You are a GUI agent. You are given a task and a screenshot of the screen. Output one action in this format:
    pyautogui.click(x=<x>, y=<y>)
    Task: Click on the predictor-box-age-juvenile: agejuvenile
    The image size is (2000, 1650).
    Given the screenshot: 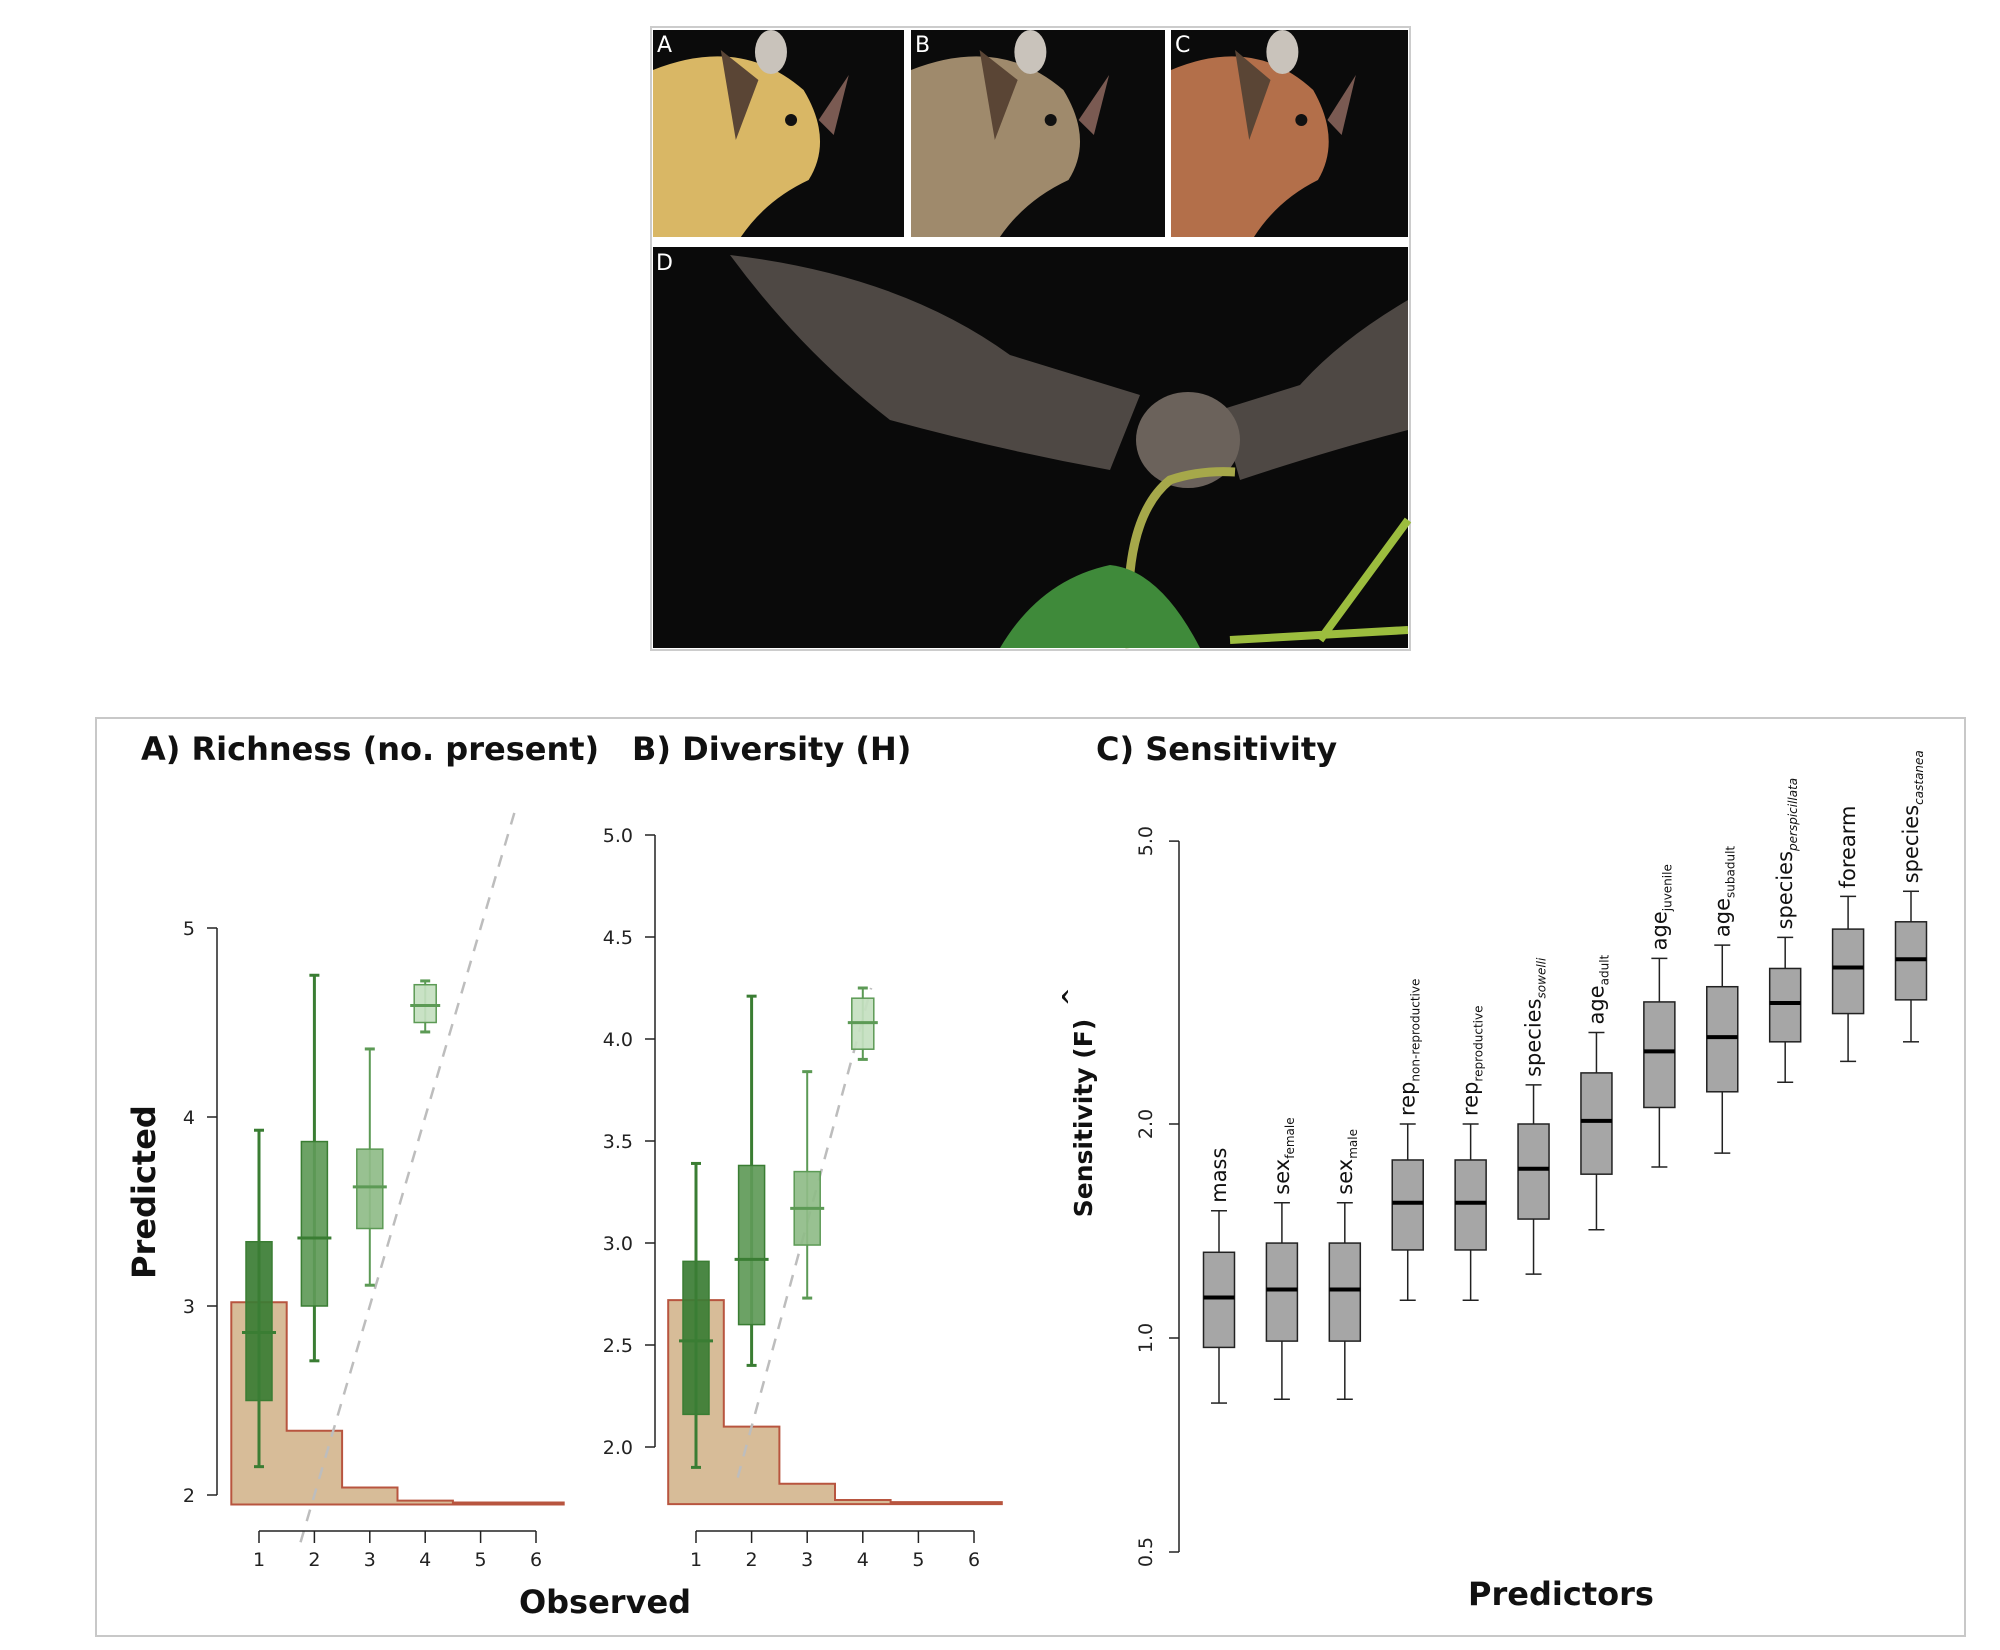 What is the action you would take?
    pyautogui.click(x=1659, y=1016)
    